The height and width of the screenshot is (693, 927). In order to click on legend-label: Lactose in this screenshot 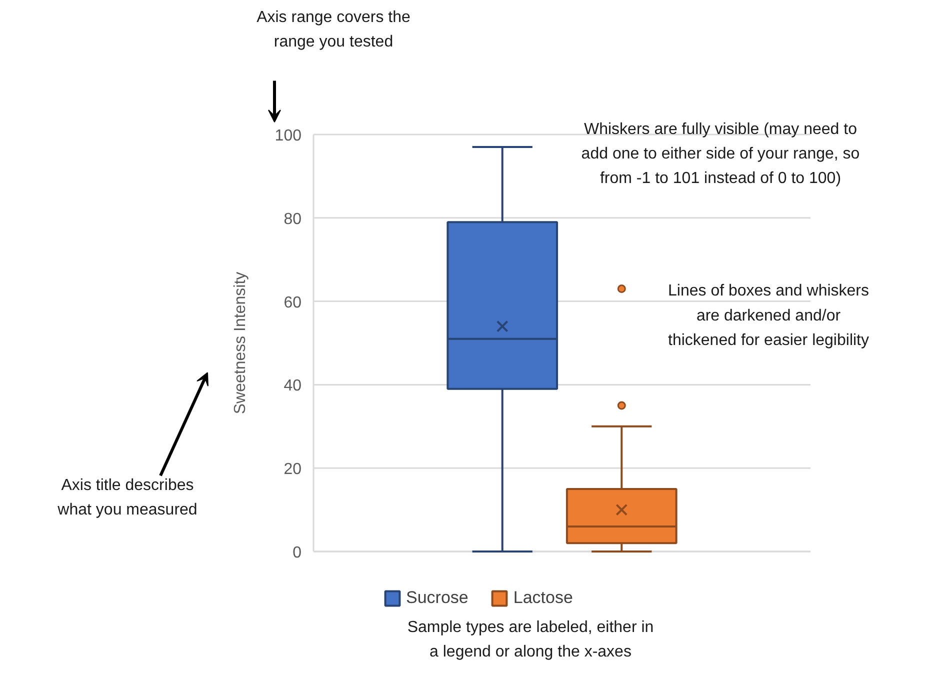, I will do `click(543, 598)`.